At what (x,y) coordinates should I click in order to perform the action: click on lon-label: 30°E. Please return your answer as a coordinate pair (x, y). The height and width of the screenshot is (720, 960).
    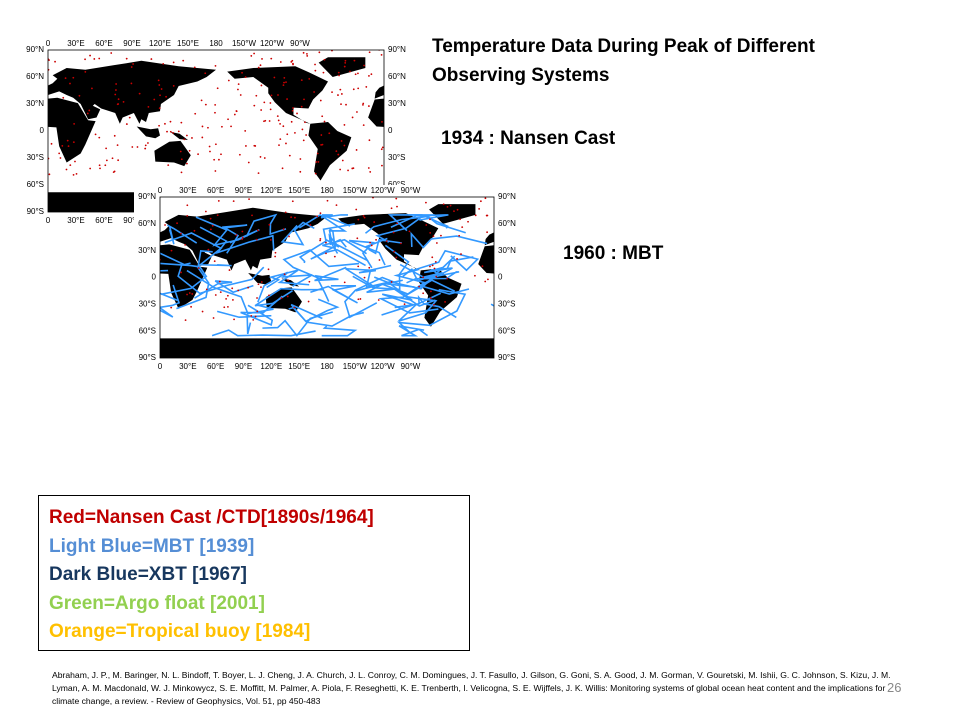
    Looking at the image, I should click on (75, 220).